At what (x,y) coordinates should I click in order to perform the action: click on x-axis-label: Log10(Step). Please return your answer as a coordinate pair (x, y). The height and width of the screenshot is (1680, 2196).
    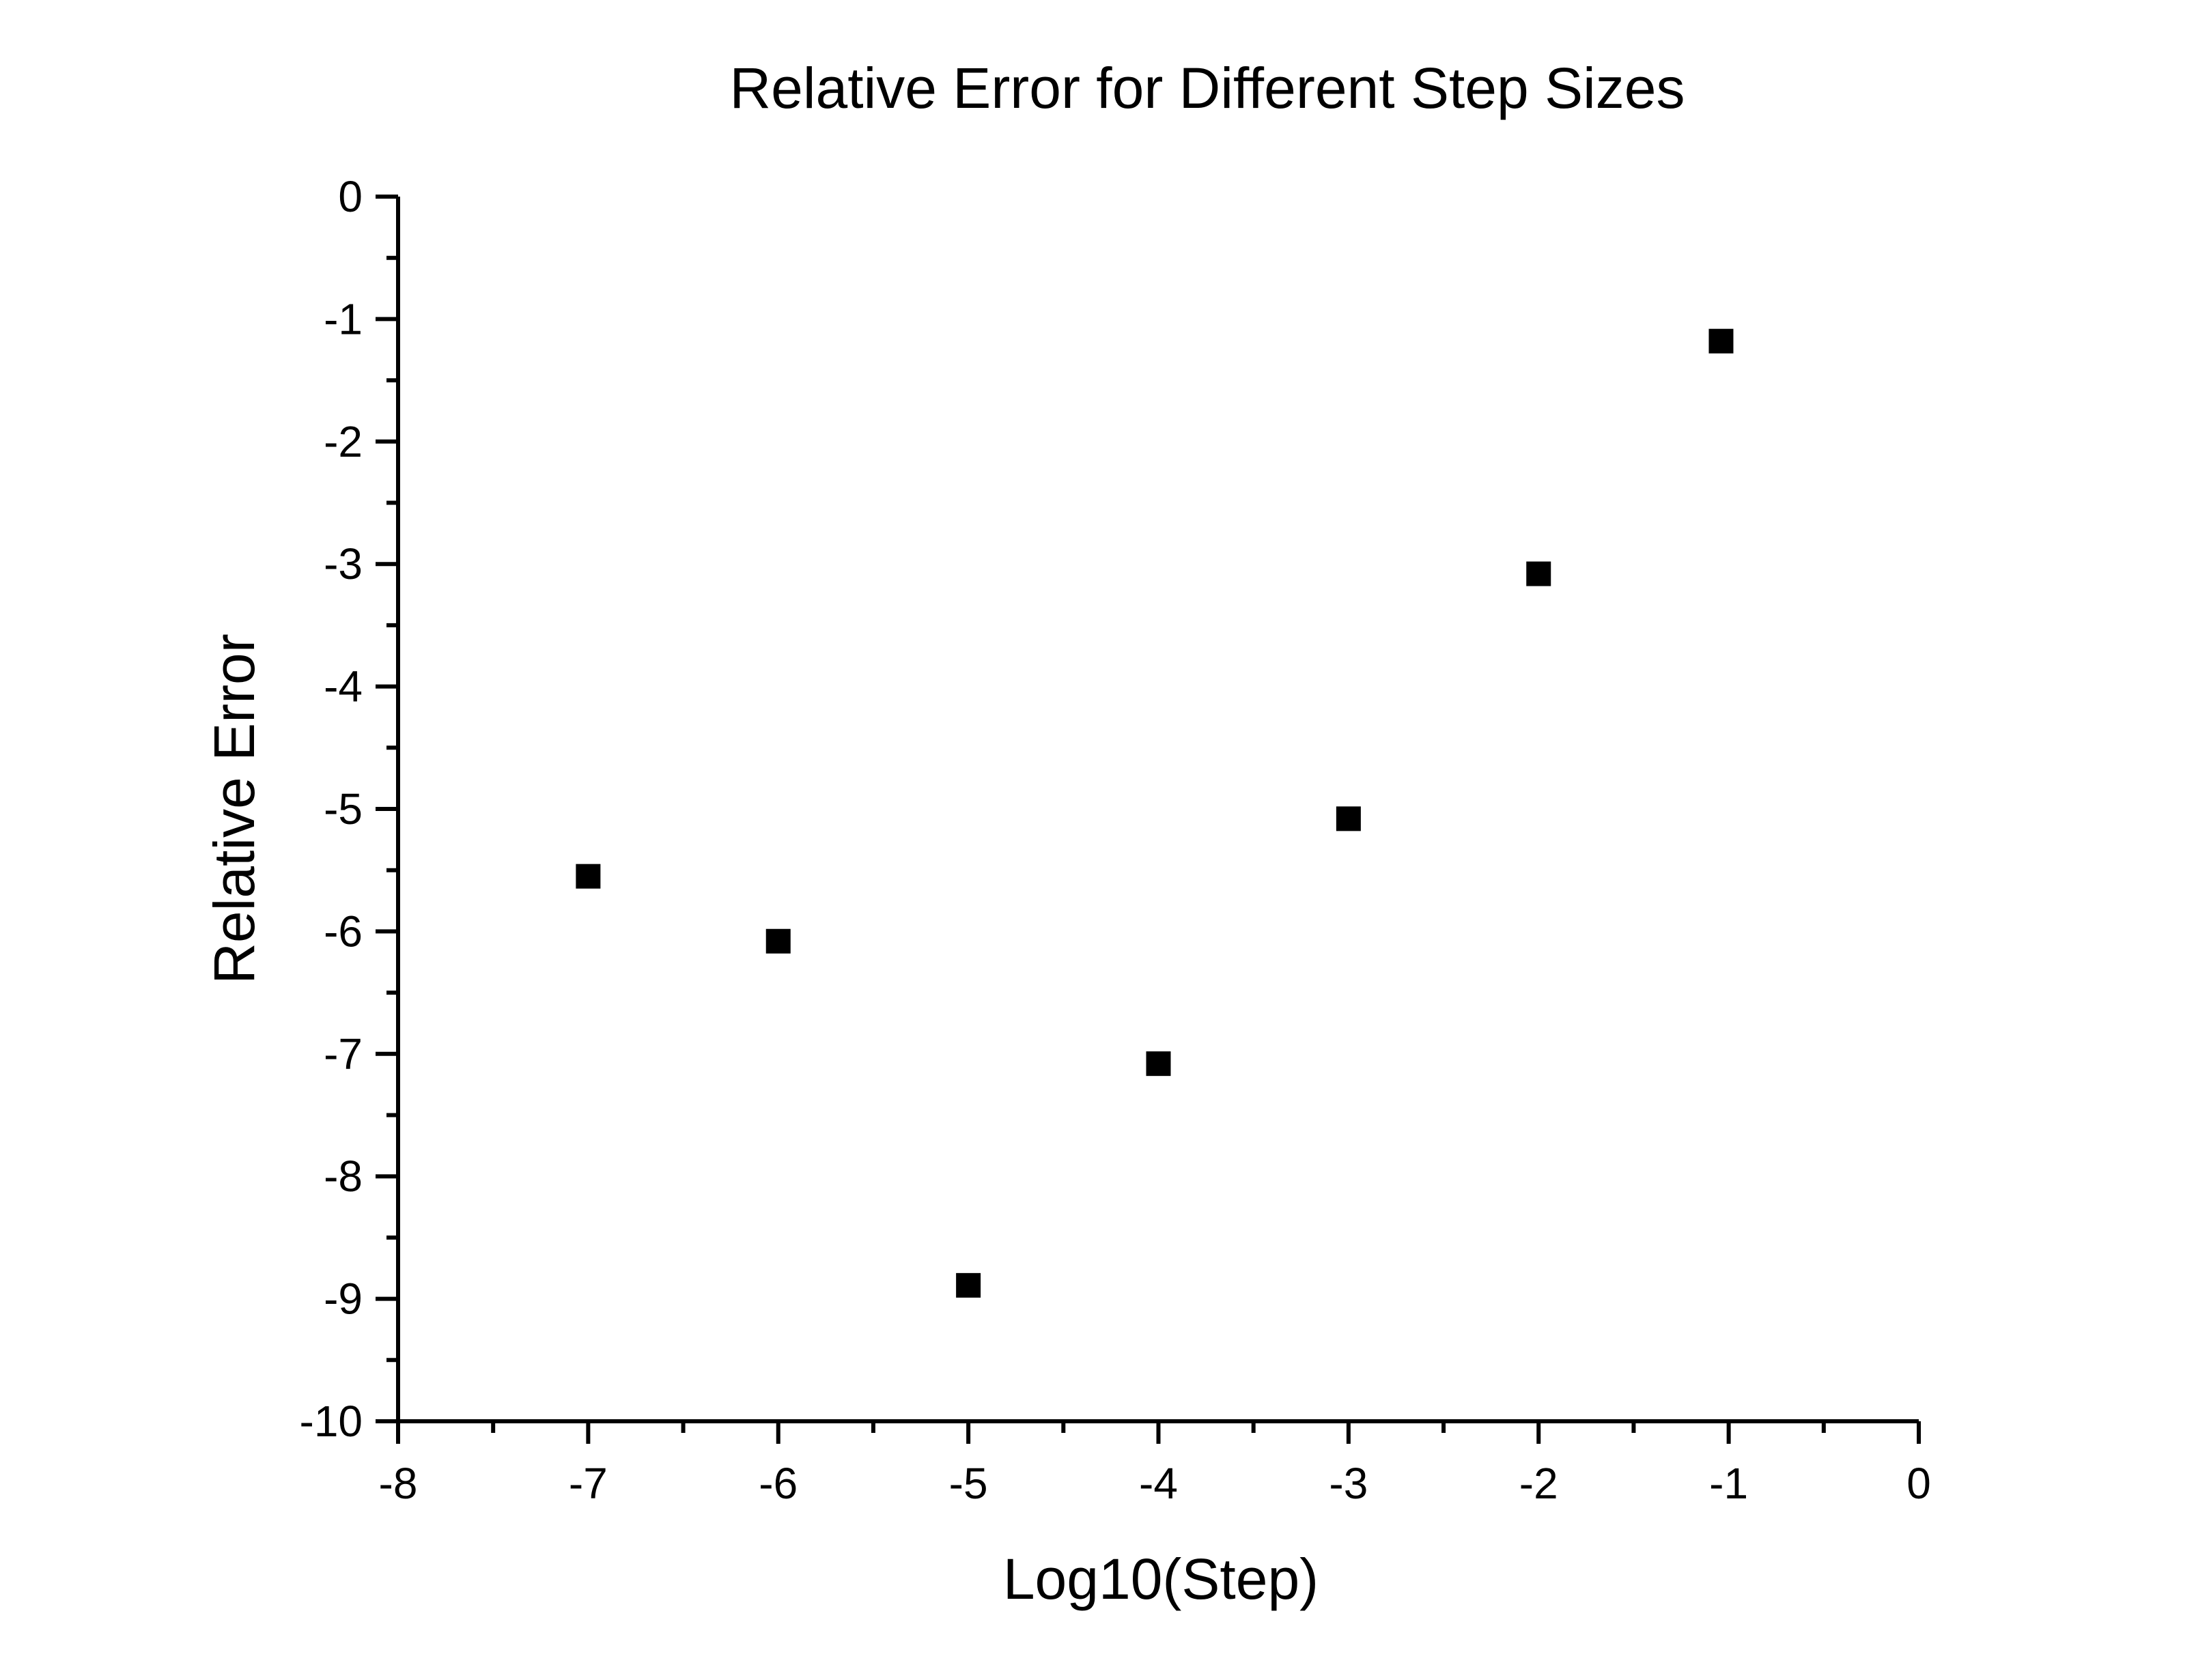
    Looking at the image, I should click on (1161, 1579).